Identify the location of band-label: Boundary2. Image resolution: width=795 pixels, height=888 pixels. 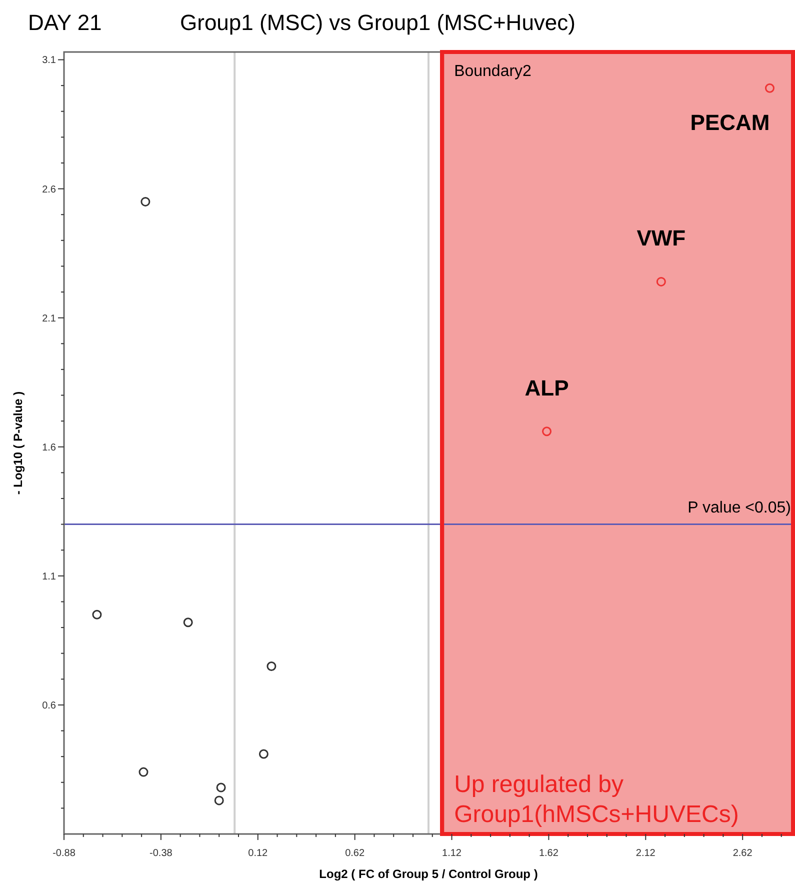
(493, 71).